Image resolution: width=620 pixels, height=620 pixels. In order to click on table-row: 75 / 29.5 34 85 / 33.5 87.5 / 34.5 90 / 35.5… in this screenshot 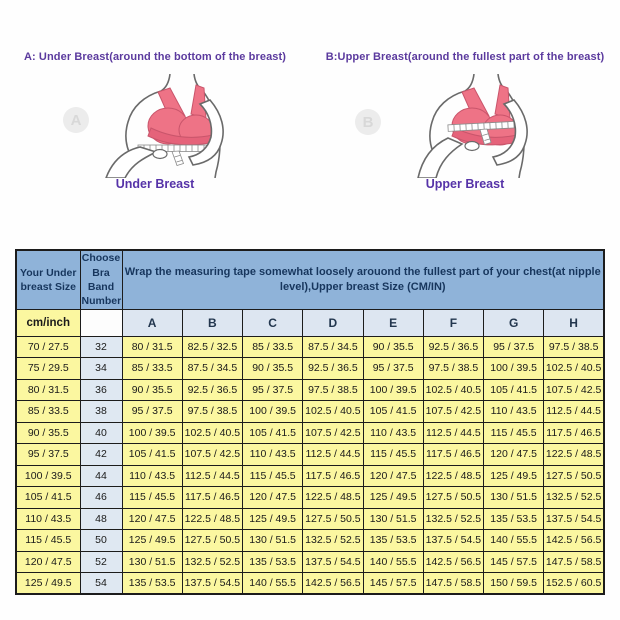, I will do `click(310, 368)`.